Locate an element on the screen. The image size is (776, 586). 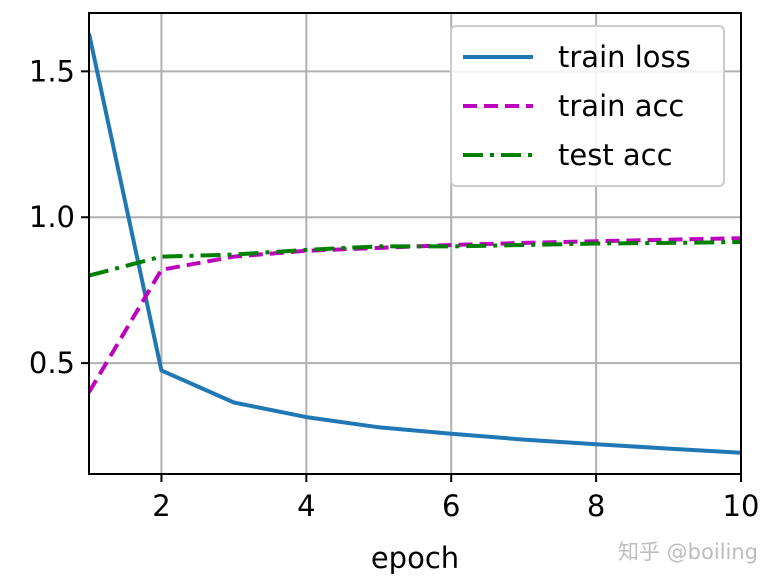
legend-label: train loss is located at coordinates (624, 57).